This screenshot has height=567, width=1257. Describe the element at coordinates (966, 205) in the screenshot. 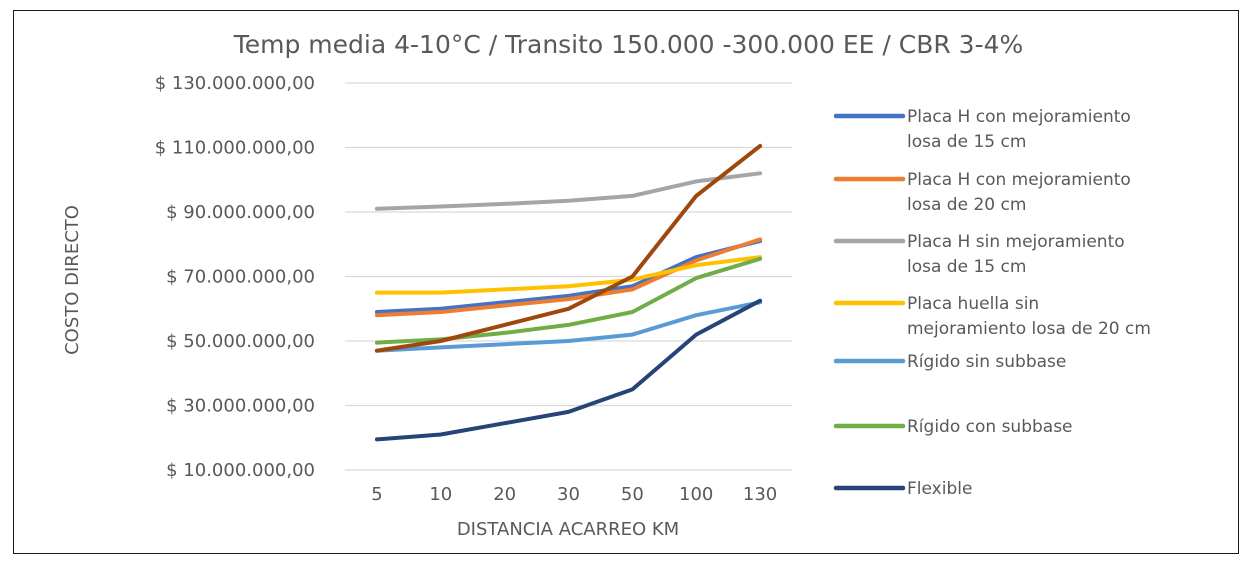

I see `legend-entry-label: losa de 20 cm` at that location.